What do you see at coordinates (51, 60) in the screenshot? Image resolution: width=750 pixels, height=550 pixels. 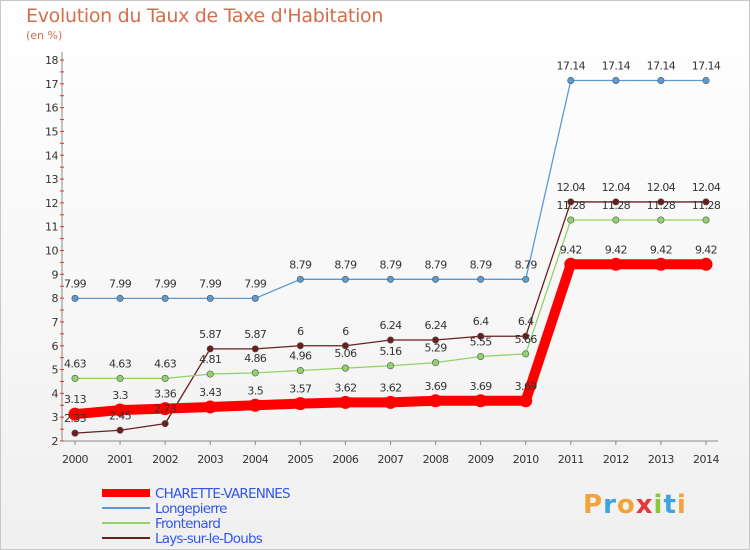 I see `y-tick-label: 18` at bounding box center [51, 60].